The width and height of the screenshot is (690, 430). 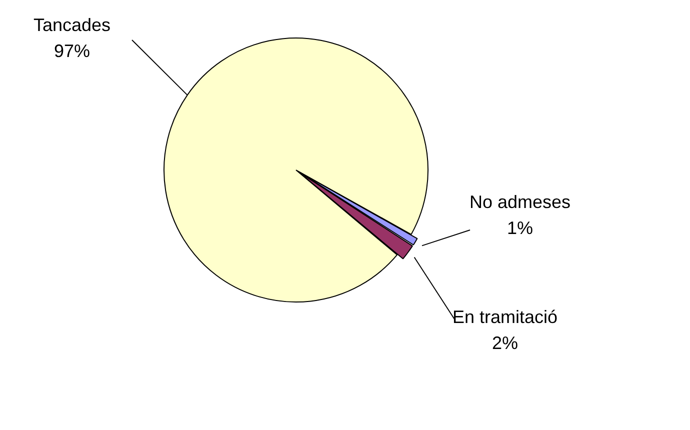 I want to click on slice-label: Tancades, so click(x=72, y=24).